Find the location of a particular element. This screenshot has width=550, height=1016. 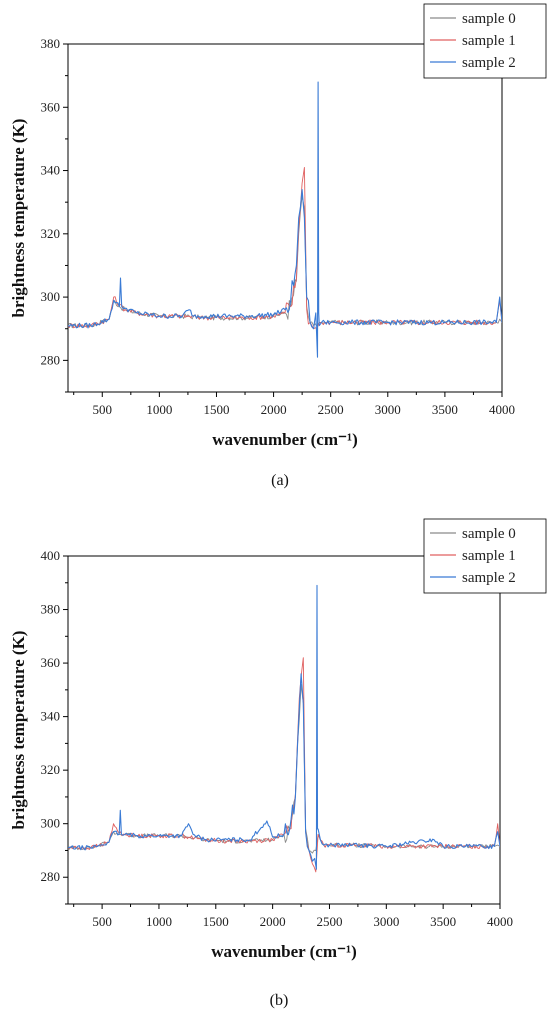

panel-label: (a) is located at coordinates (280, 480).